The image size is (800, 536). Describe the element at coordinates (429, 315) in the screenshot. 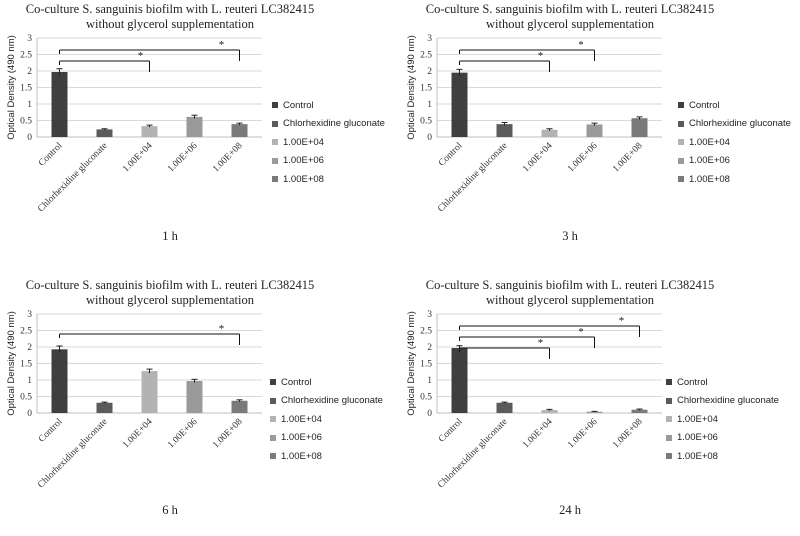

I see `y-tick-label: 3` at that location.